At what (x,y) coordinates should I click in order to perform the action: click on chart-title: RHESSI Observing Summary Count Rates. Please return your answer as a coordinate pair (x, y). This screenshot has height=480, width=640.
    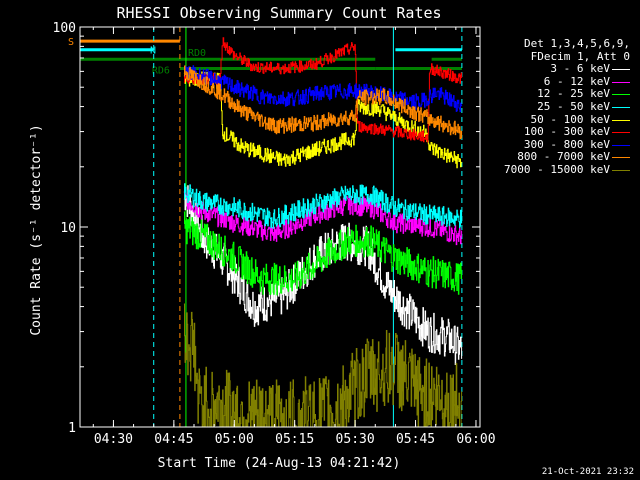
    Looking at the image, I should click on (278, 13).